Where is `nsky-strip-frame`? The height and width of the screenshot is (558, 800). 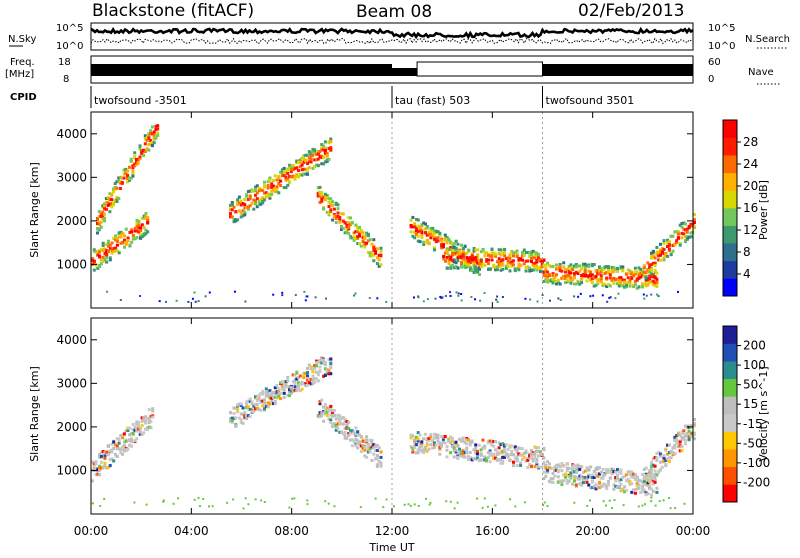 nsky-strip-frame is located at coordinates (392, 36).